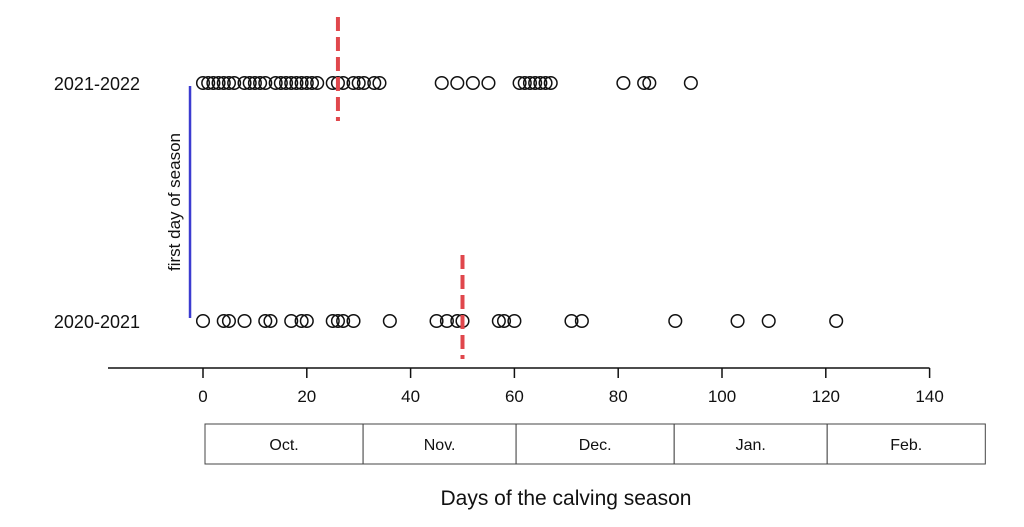 The height and width of the screenshot is (527, 1024). I want to click on x-axis: 0 20 40 60 80 100 120 140, so click(526, 386).